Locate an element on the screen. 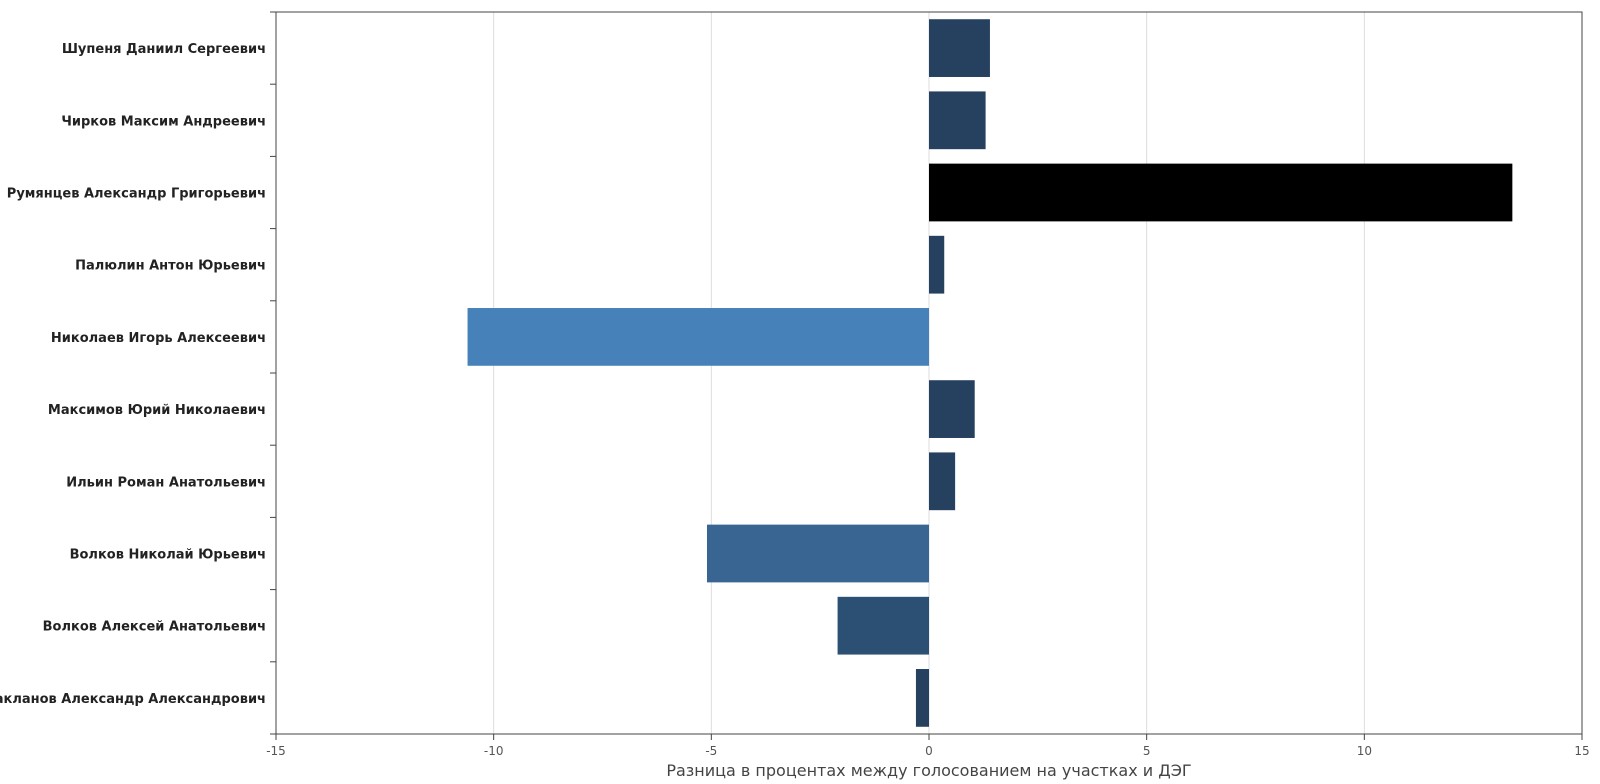 The height and width of the screenshot is (784, 1600). category-label: Волков Алексей Анатольевич is located at coordinates (154, 627).